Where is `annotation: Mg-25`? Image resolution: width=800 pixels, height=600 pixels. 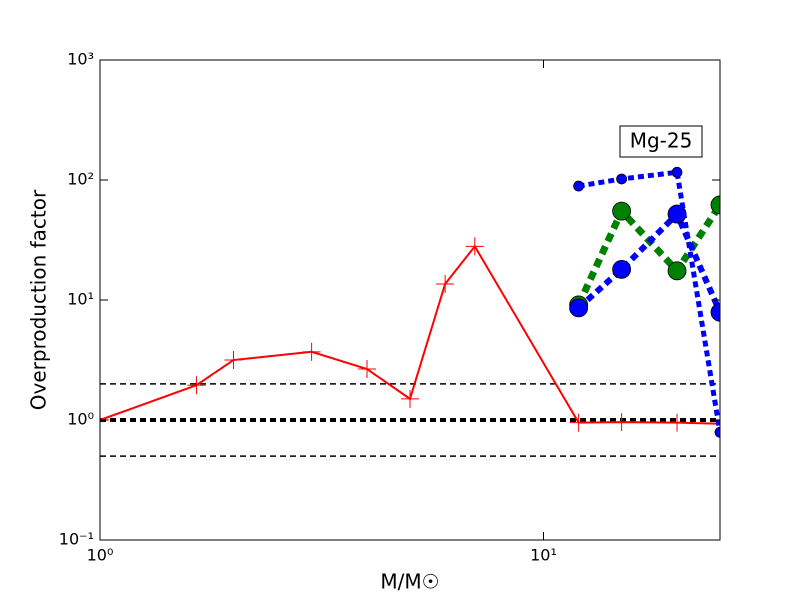 annotation: Mg-25 is located at coordinates (661, 141).